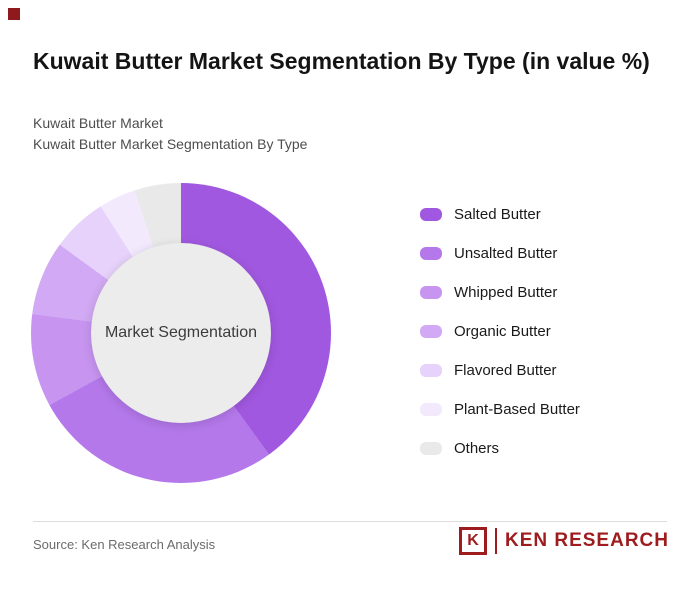  What do you see at coordinates (517, 409) in the screenshot?
I see `legend-label: Plant-Based Butter` at bounding box center [517, 409].